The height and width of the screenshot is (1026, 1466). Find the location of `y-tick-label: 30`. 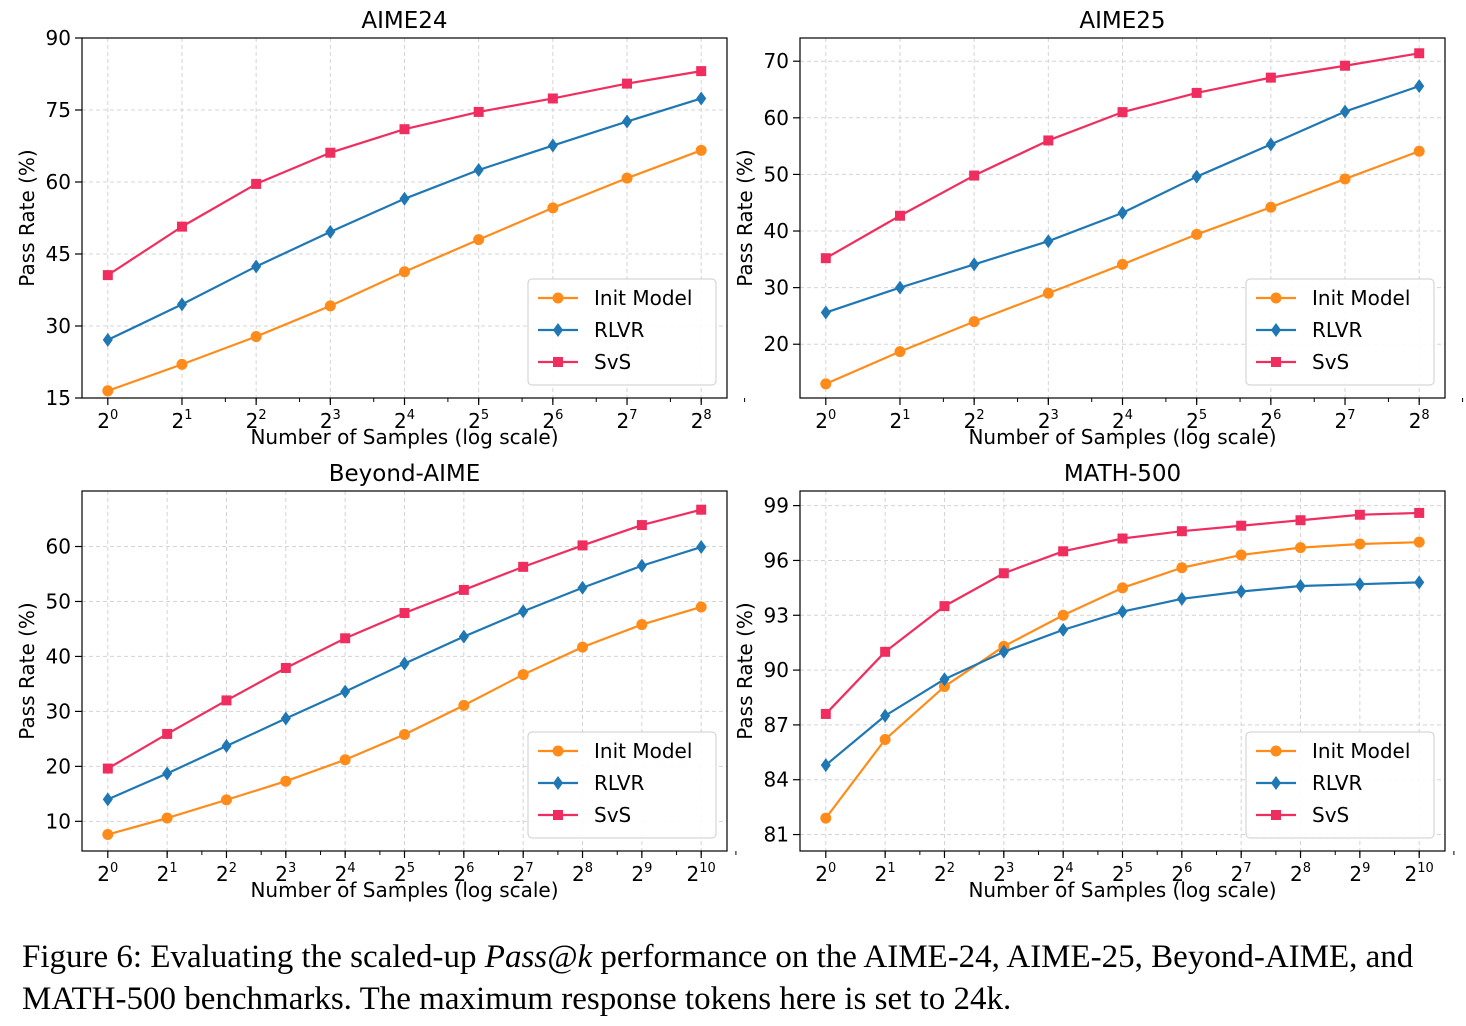

y-tick-label: 30 is located at coordinates (58, 326).